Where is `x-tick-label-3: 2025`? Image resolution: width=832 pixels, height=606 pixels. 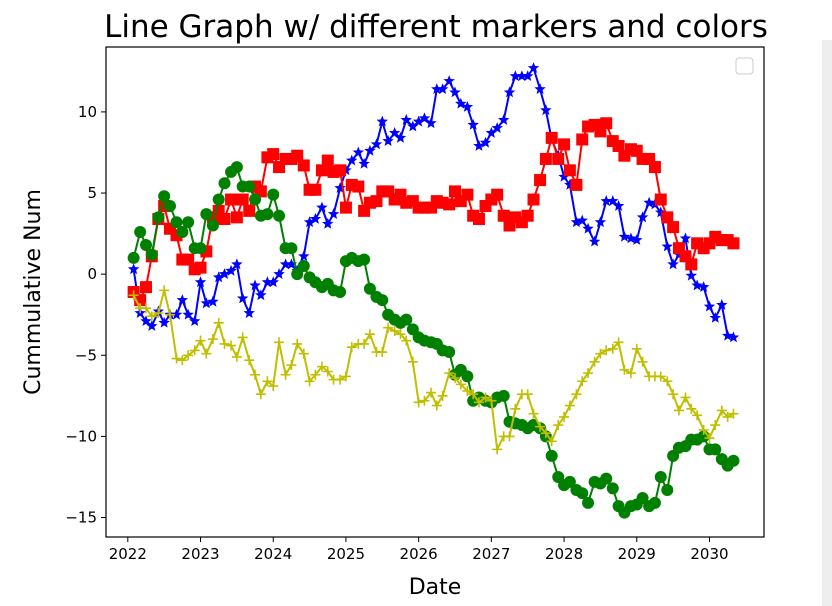 x-tick-label-3: 2025 is located at coordinates (346, 554).